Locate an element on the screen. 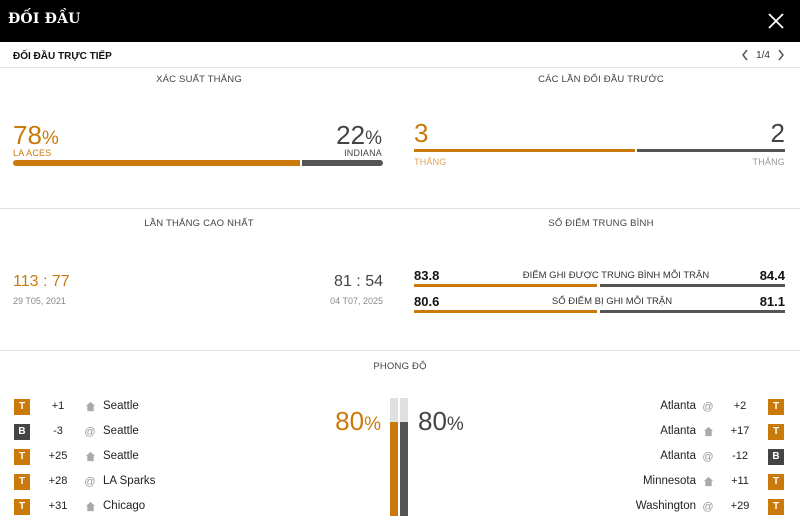  avg-row2-left: 80.6 is located at coordinates (427, 301).